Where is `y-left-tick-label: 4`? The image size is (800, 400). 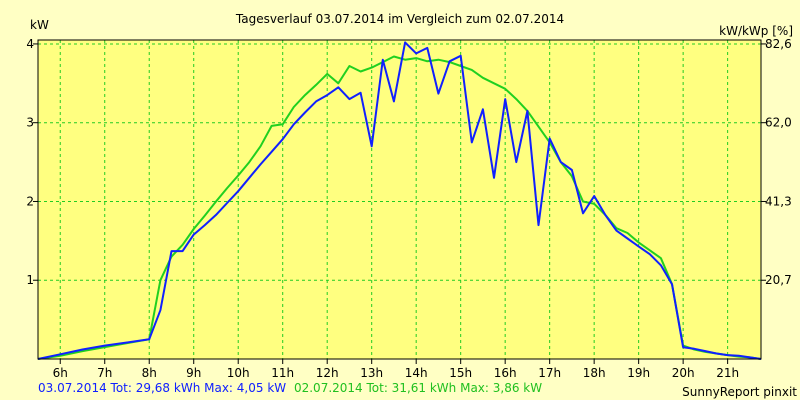 y-left-tick-label: 4 is located at coordinates (30, 44).